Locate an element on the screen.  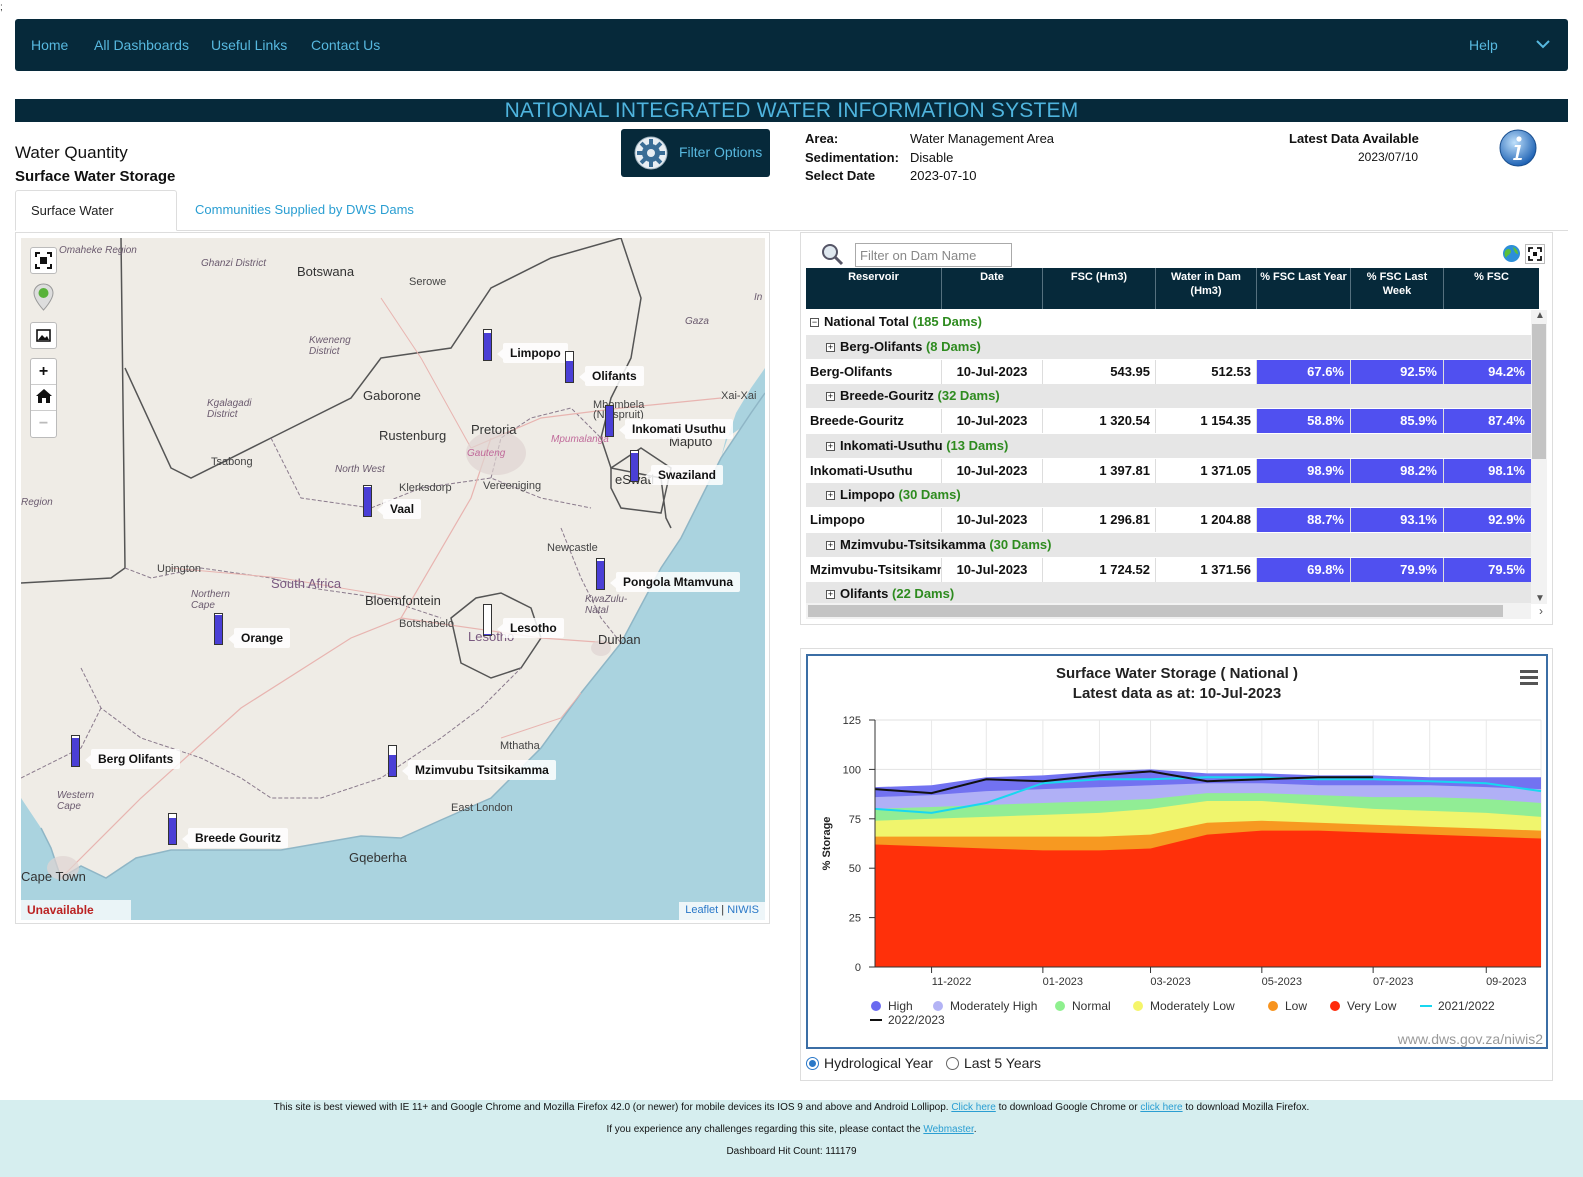
zoom-out-button: − is located at coordinates (43, 423).